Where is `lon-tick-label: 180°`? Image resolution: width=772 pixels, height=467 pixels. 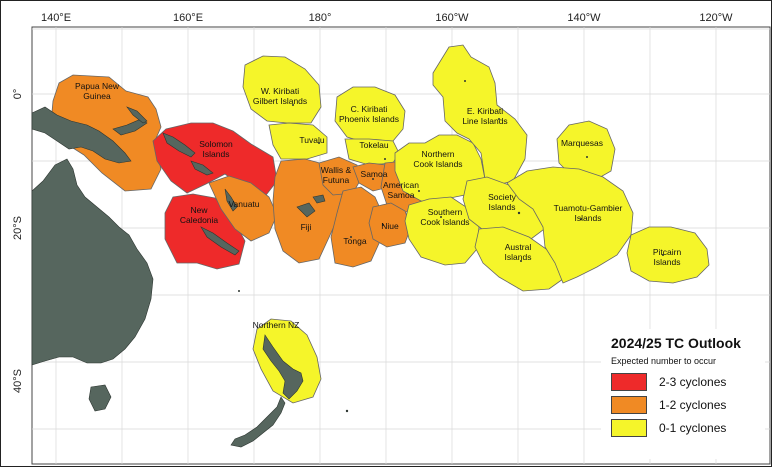
lon-tick-label: 180° is located at coordinates (320, 18).